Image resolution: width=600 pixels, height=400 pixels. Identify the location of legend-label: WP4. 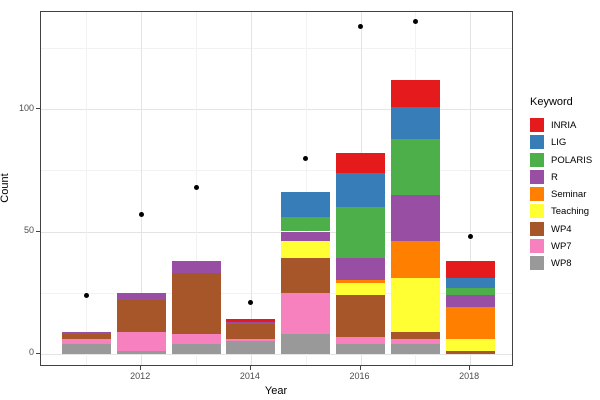
(561, 229).